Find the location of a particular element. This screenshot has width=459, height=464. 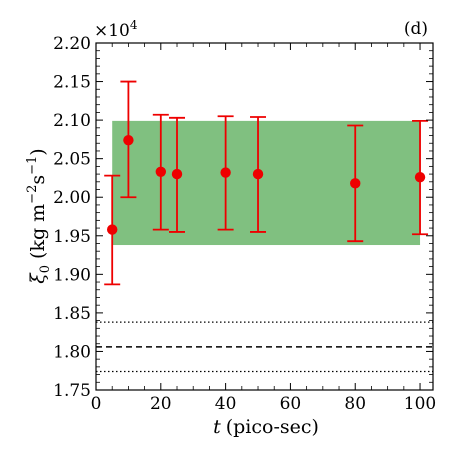

x-tick-label: 0 is located at coordinates (96, 404).